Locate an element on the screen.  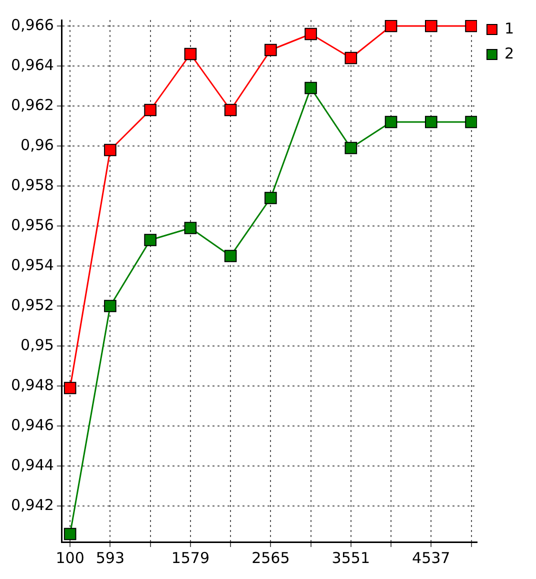
x-tick-label: 593 is located at coordinates (110, 557).